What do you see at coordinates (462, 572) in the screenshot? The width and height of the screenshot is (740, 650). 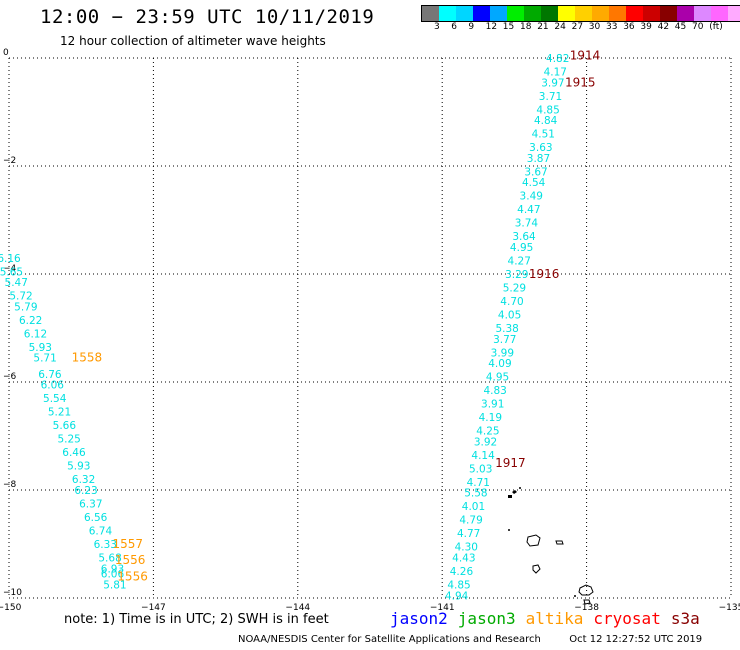 I see `wave-height-value: 4.26` at bounding box center [462, 572].